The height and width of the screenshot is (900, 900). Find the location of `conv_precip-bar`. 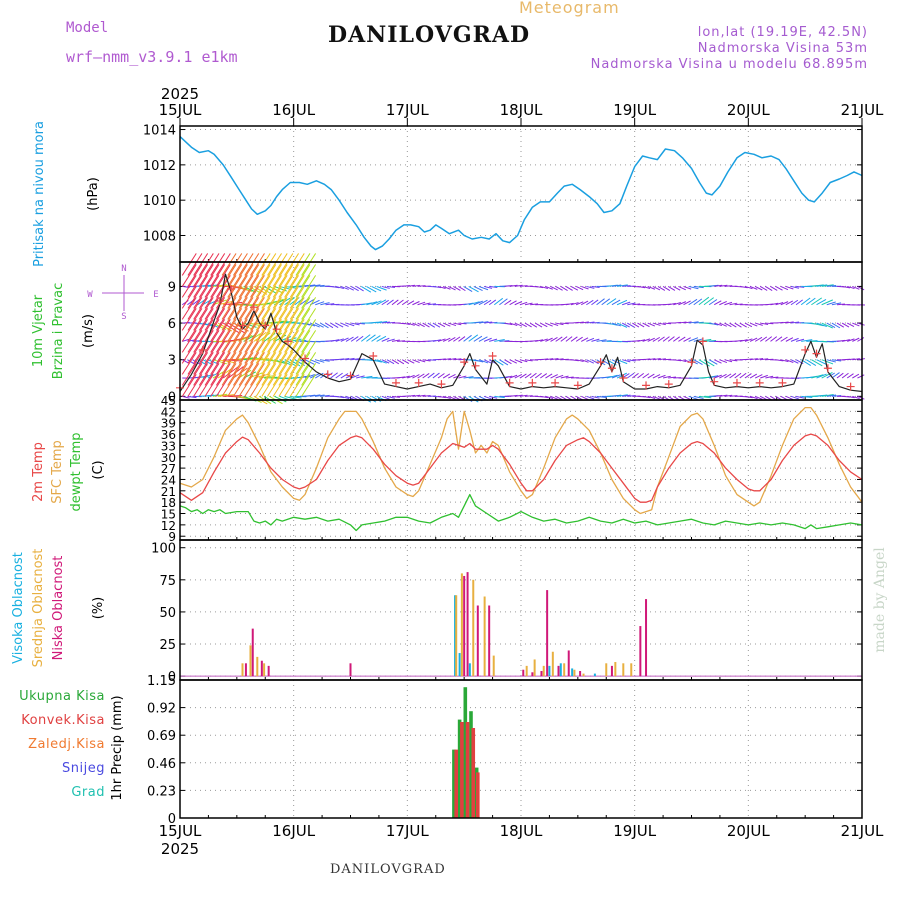

conv_precip-bar is located at coordinates (478, 795).